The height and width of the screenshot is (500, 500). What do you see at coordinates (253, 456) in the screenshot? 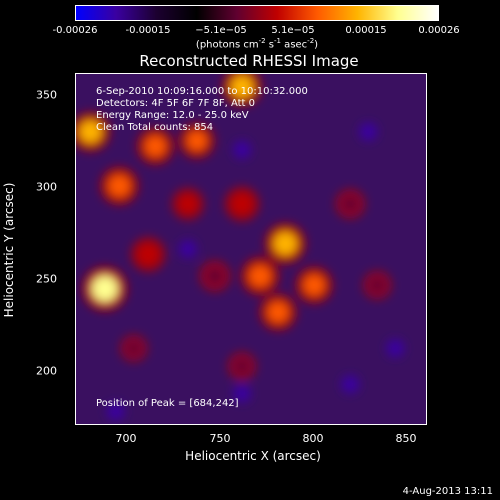
I see `x-axis-label: Heliocentric X (arcsec)` at bounding box center [253, 456].